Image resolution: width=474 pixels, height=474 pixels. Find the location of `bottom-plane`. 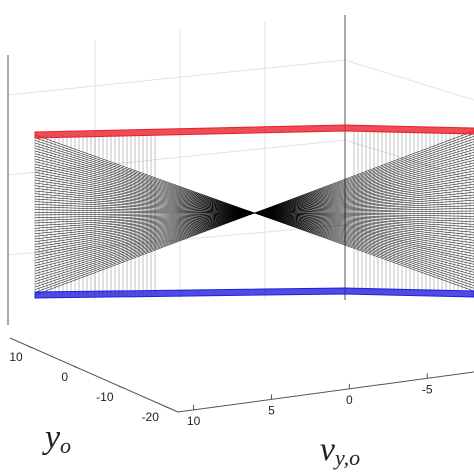

bottom-plane is located at coordinates (254, 293).